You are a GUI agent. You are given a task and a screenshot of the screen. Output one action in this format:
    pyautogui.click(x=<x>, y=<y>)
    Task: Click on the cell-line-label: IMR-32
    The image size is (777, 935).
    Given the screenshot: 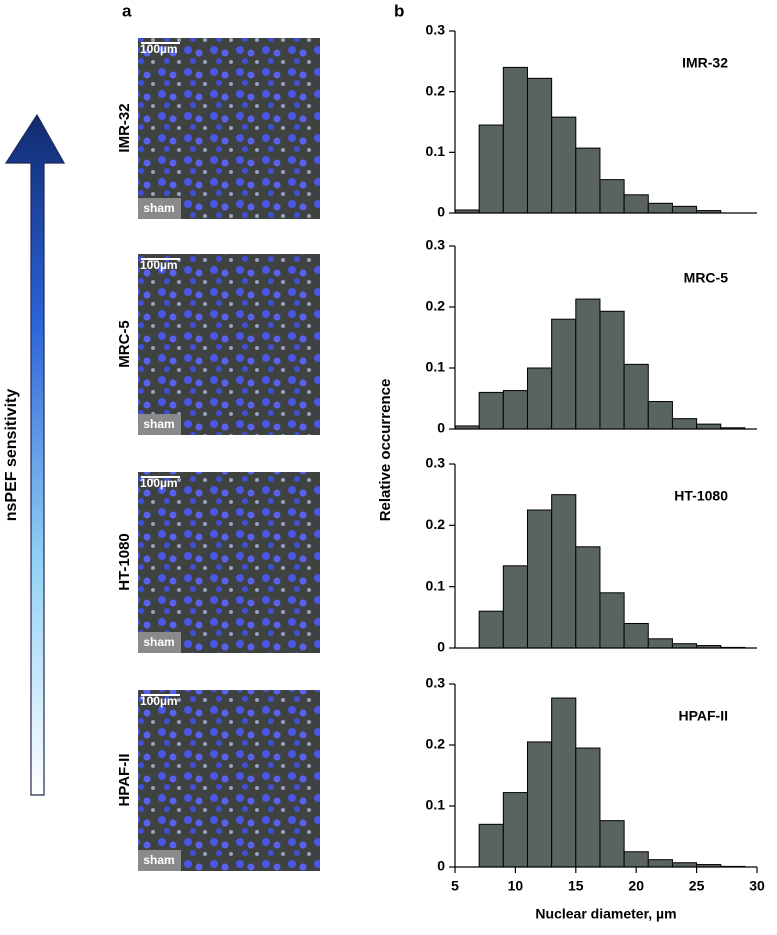 What is the action you would take?
    pyautogui.click(x=124, y=127)
    